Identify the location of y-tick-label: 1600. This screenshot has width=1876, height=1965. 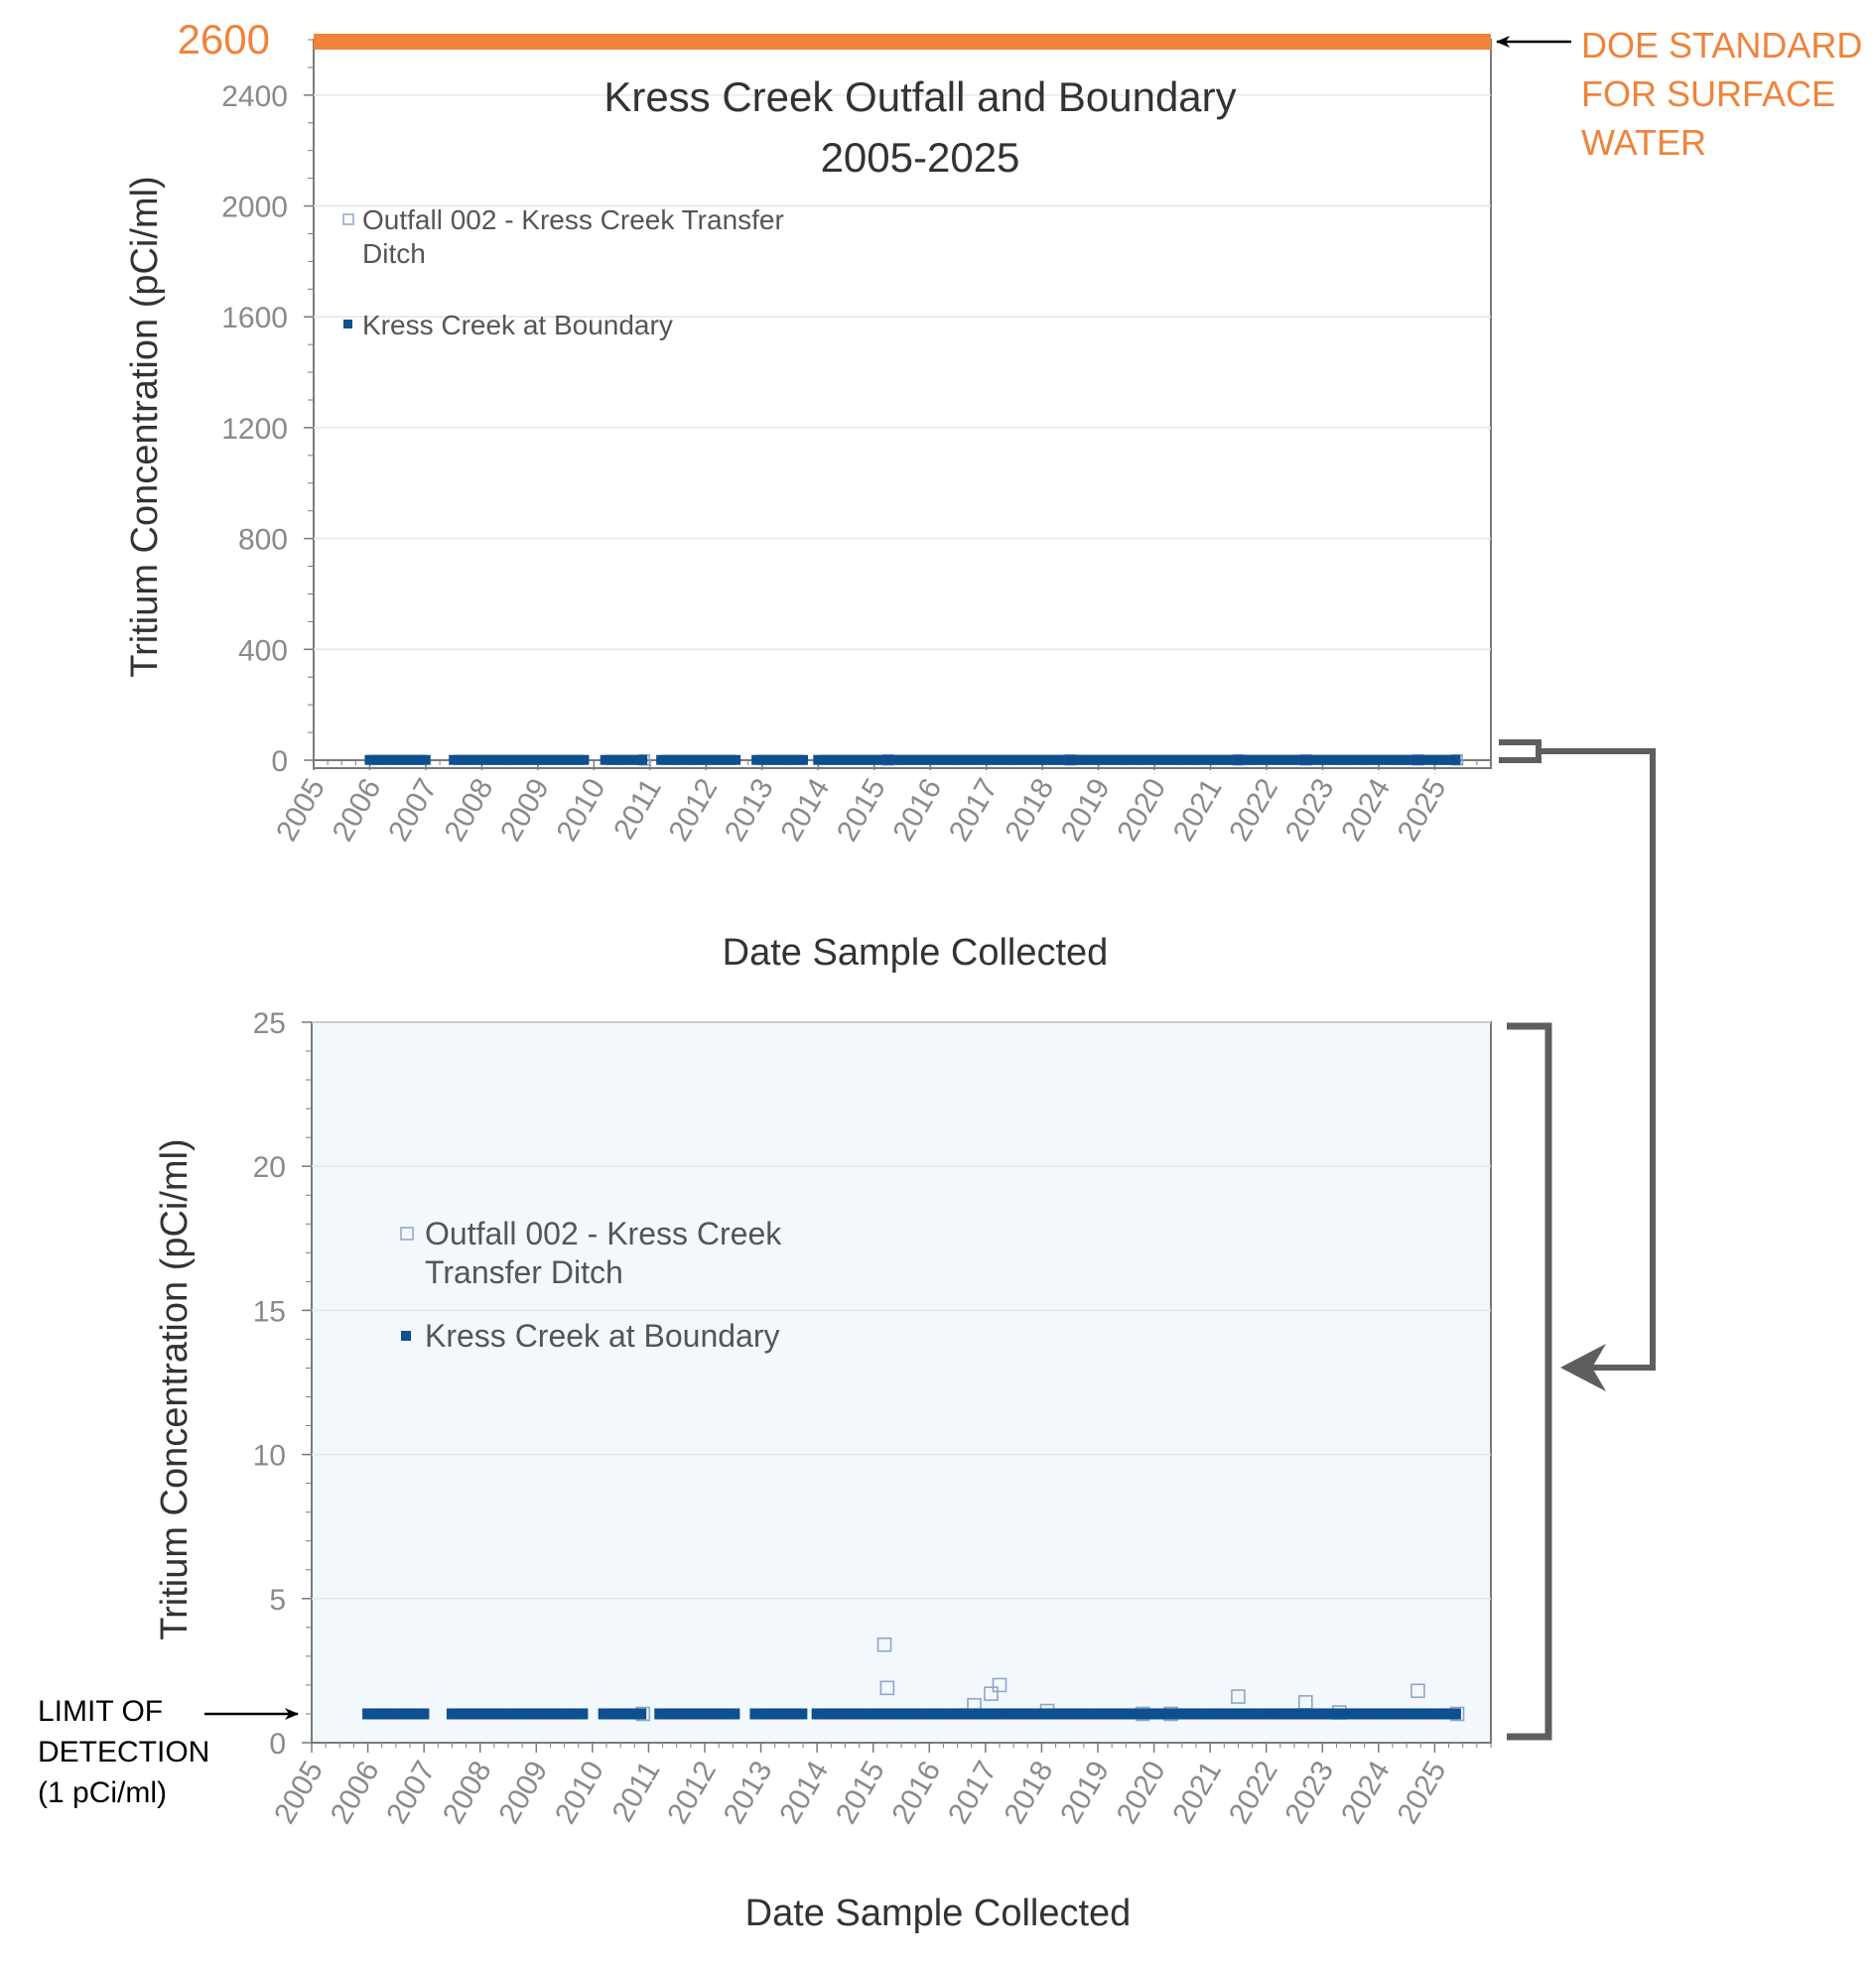
(254, 318).